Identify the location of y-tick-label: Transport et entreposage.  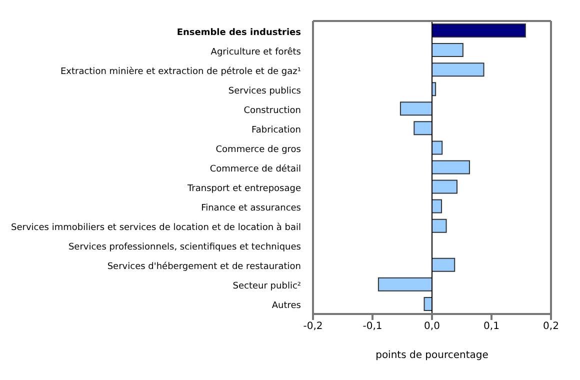
(244, 189).